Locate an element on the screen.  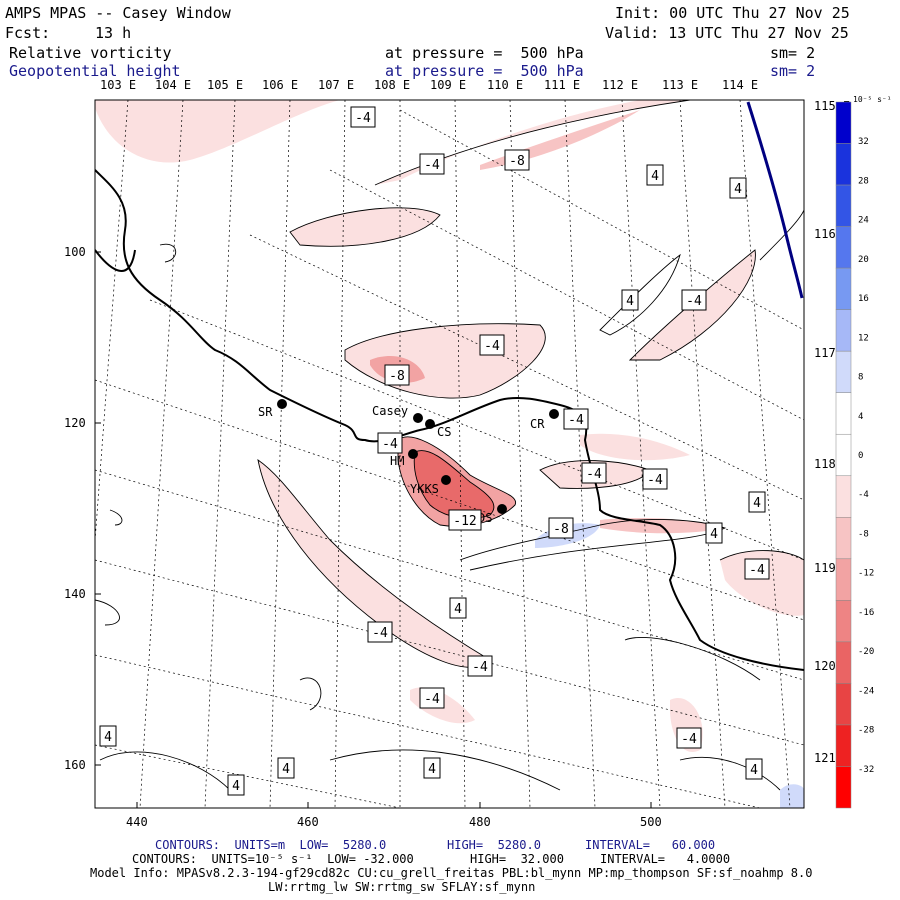
lon-label-top: 108 E is located at coordinates (392, 85).